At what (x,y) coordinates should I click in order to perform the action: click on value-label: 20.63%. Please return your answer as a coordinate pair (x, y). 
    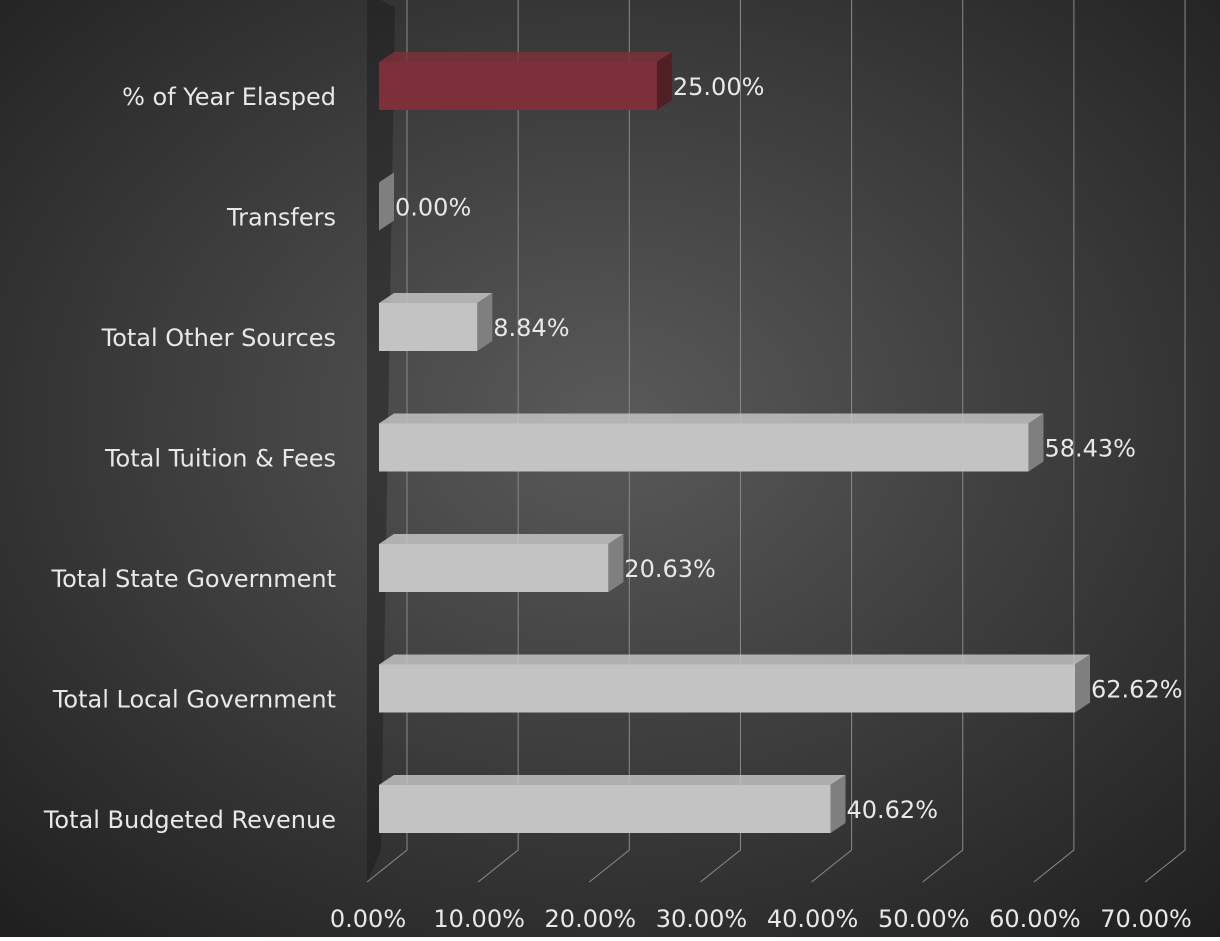
    Looking at the image, I should click on (670, 569).